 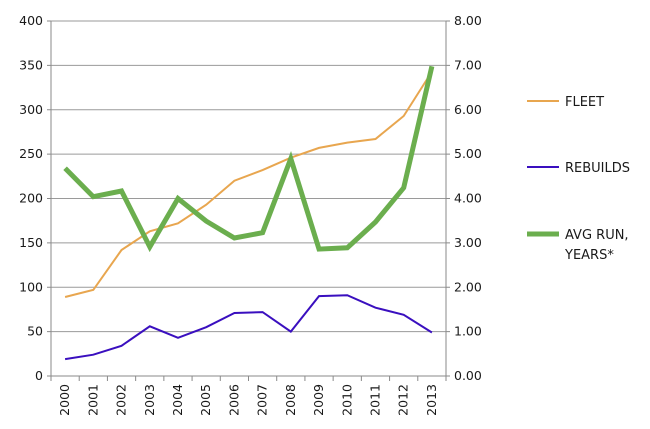 What do you see at coordinates (35, 331) in the screenshot?
I see `y-left-tick-label: 50` at bounding box center [35, 331].